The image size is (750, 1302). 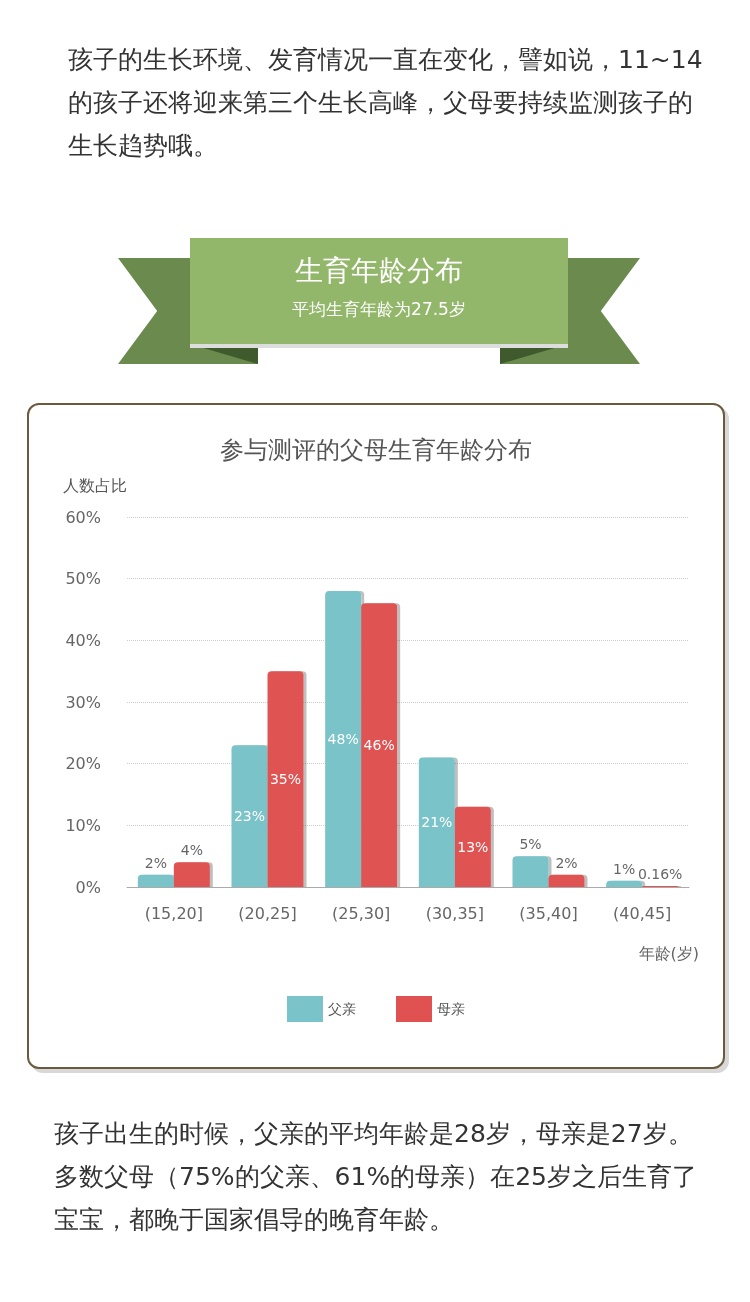 What do you see at coordinates (83, 640) in the screenshot?
I see `y-tick-label: 40%` at bounding box center [83, 640].